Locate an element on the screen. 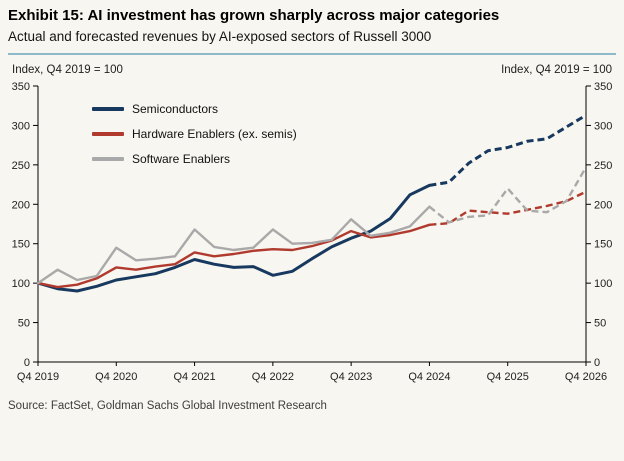  axis-caption-right: Index, Q4 2019 = 100 is located at coordinates (556, 69).